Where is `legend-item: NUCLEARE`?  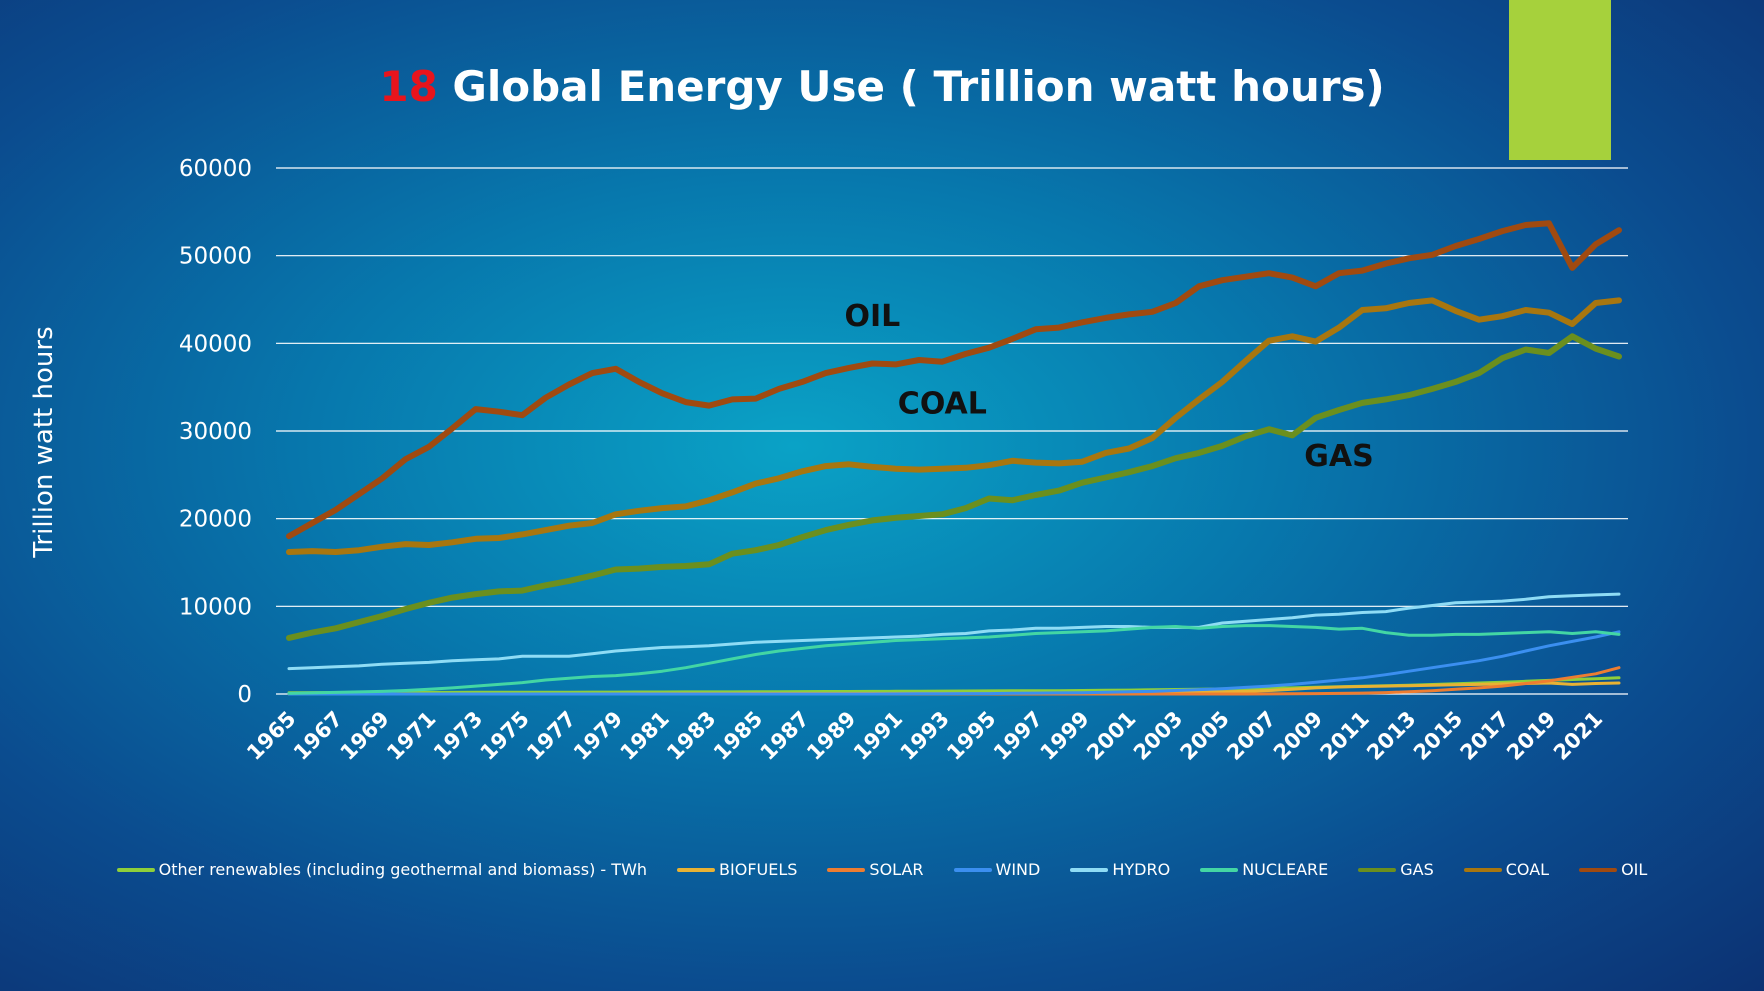 legend-item: NUCLEARE is located at coordinates (1264, 869).